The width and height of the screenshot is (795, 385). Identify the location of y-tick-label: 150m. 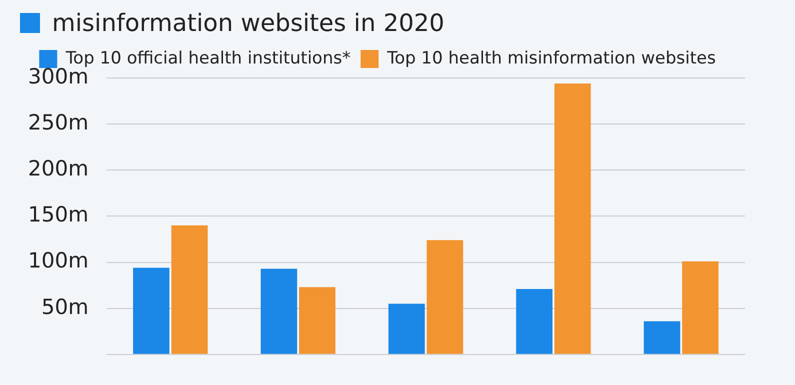
(58, 214).